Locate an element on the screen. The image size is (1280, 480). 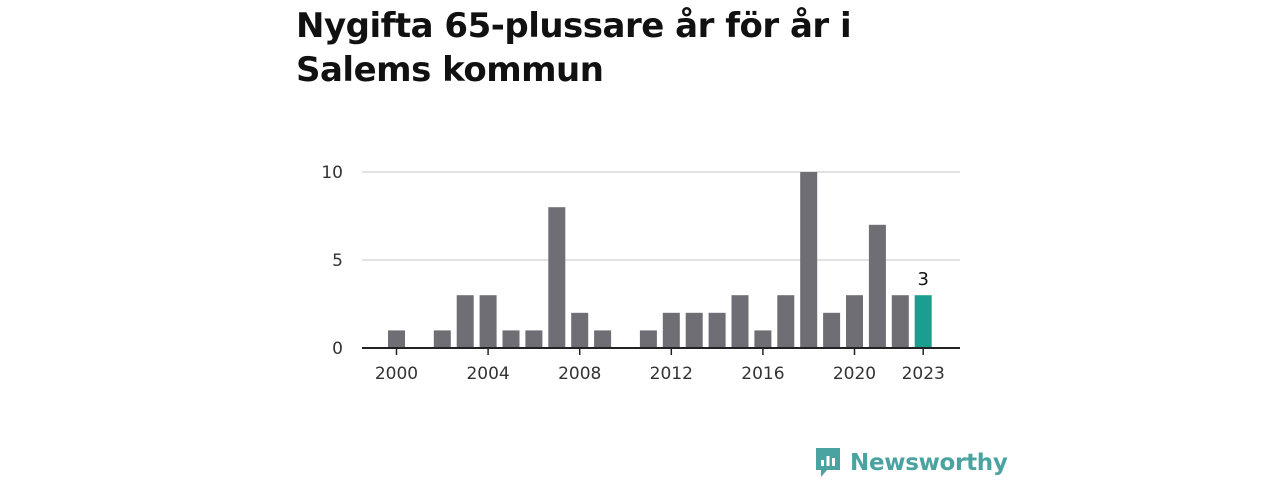
bar-2003 is located at coordinates (465, 321).